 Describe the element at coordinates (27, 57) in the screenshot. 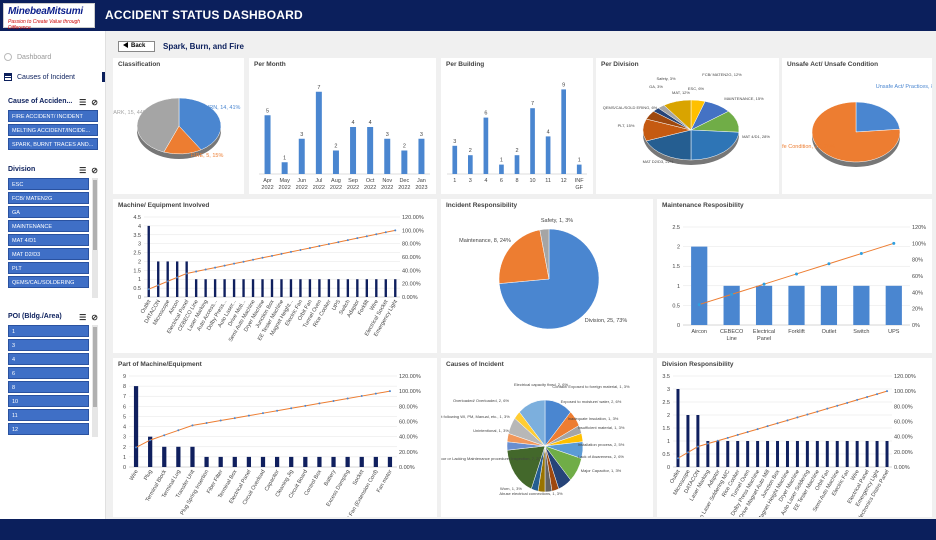

I see `nav-dashboard: Dashboard` at that location.